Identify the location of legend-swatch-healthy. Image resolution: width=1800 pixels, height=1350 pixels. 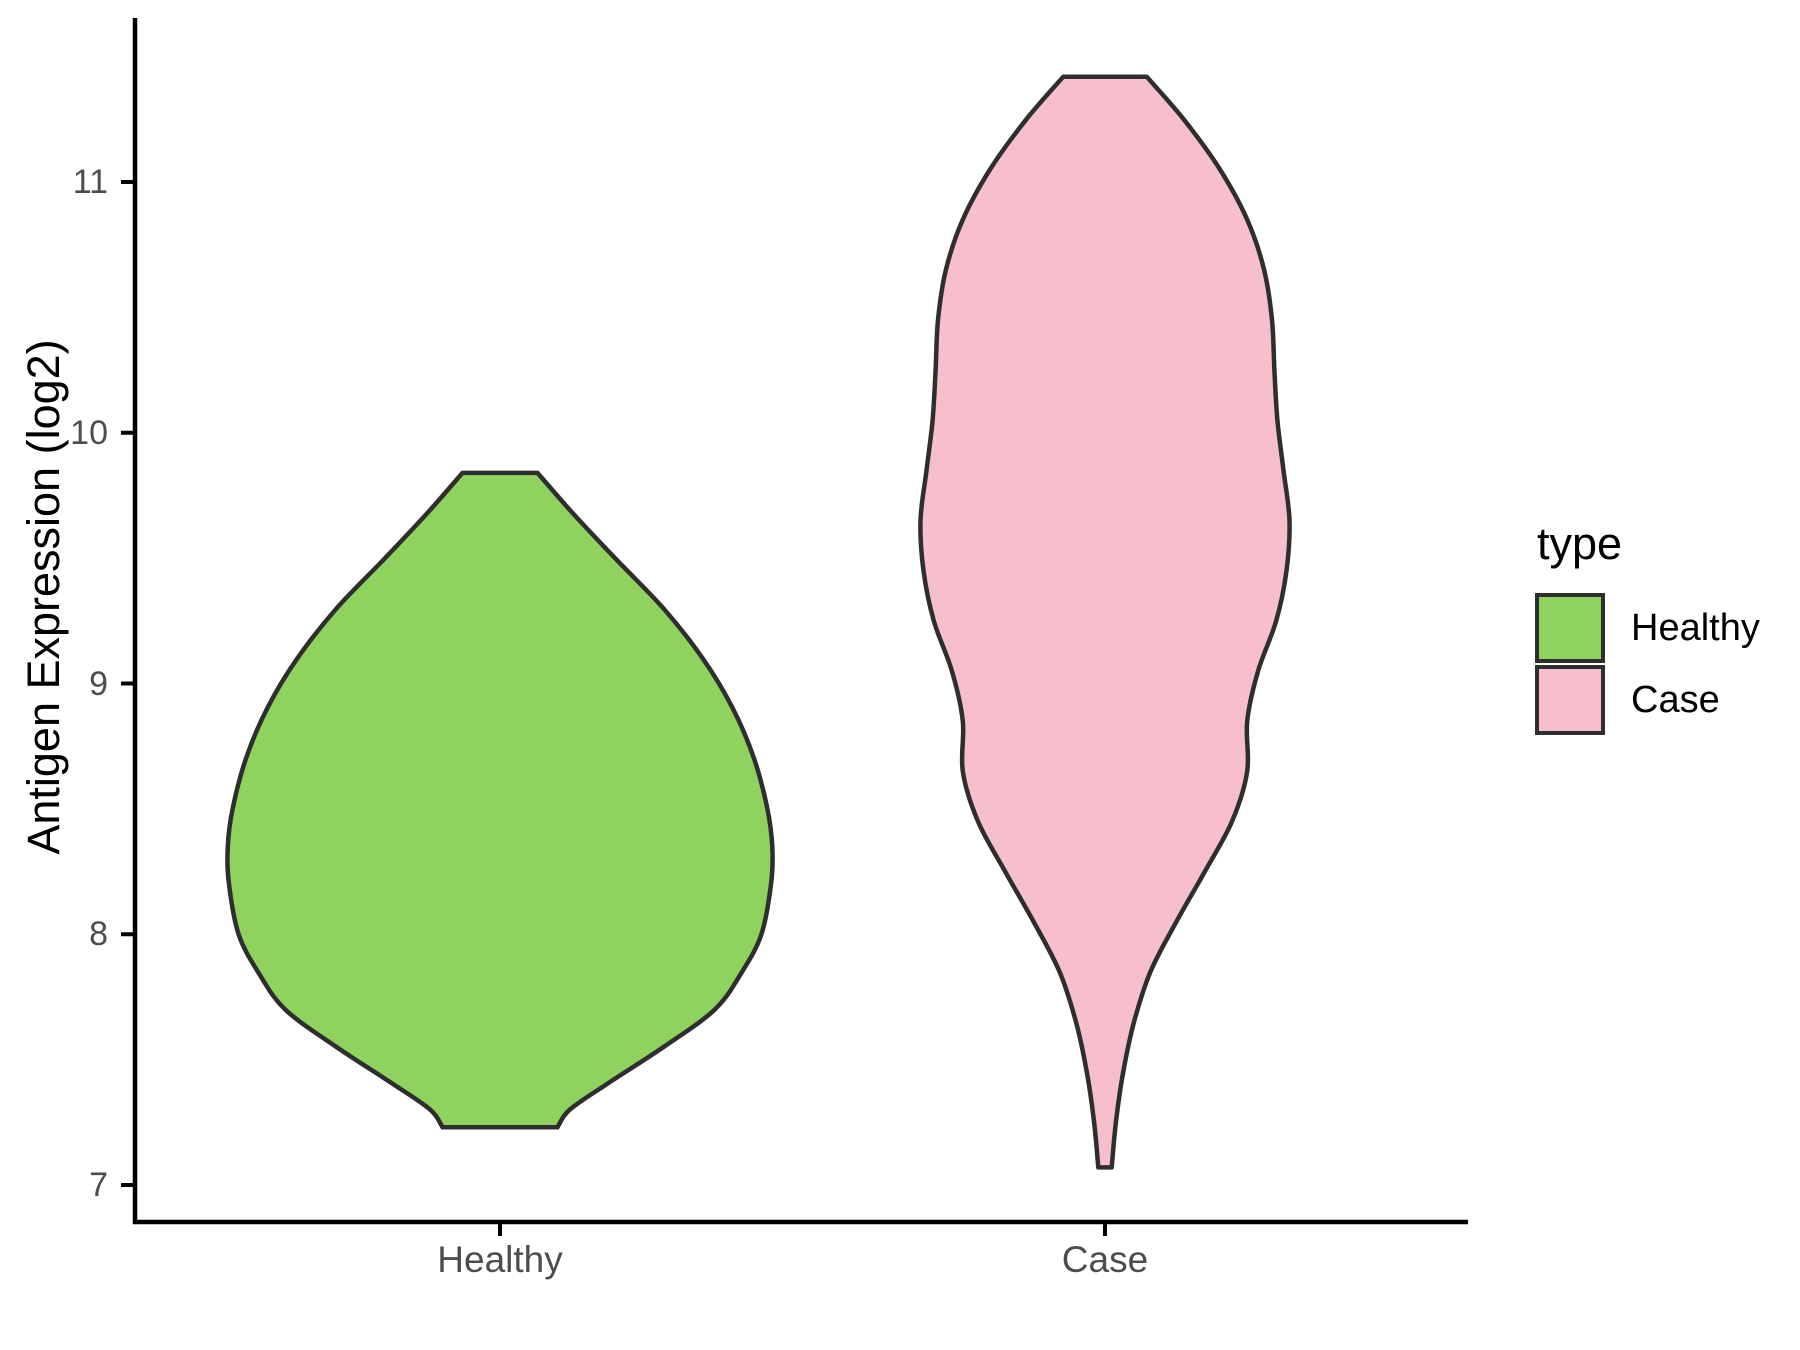
(1570, 628).